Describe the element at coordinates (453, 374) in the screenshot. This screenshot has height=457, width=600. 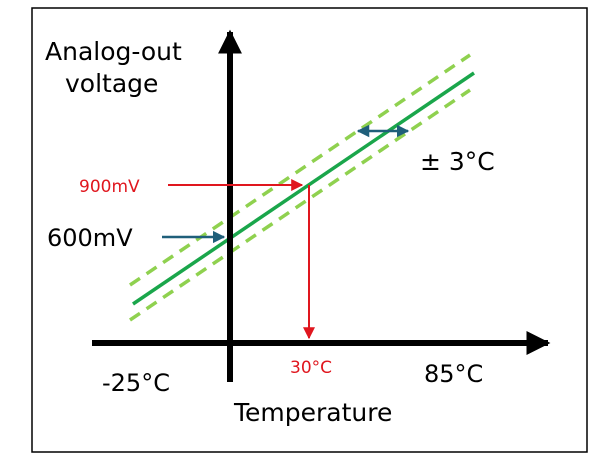
I see `x-max-label: 85°C` at that location.